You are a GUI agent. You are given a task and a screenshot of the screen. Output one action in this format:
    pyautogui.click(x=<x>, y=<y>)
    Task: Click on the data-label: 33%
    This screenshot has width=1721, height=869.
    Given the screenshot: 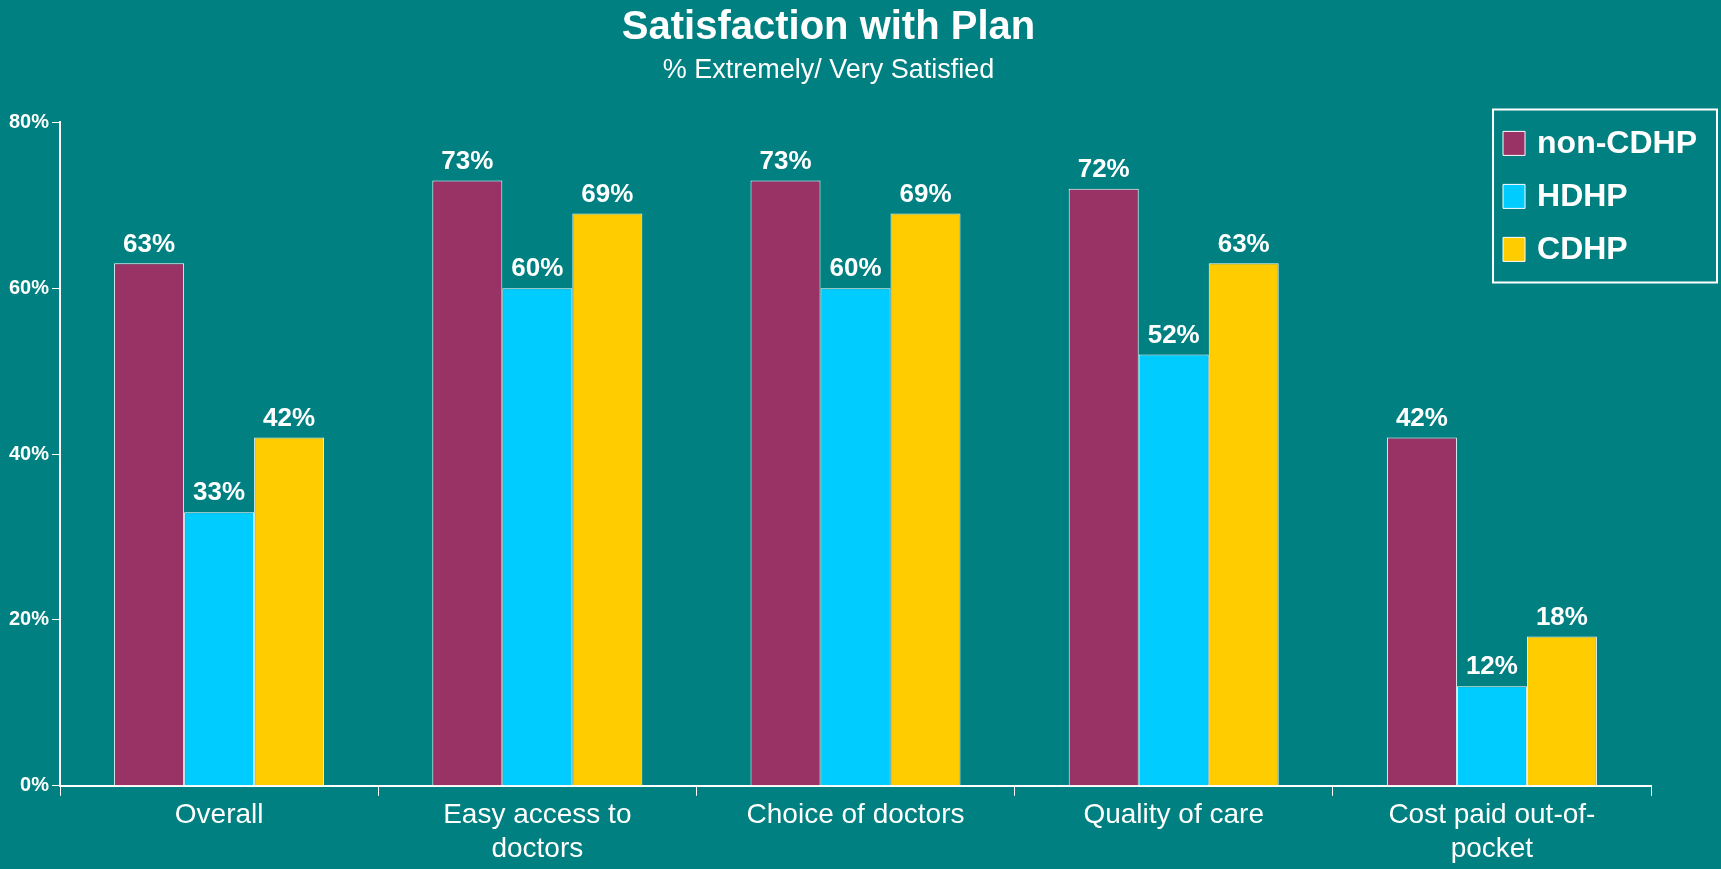 What is the action you would take?
    pyautogui.click(x=219, y=491)
    